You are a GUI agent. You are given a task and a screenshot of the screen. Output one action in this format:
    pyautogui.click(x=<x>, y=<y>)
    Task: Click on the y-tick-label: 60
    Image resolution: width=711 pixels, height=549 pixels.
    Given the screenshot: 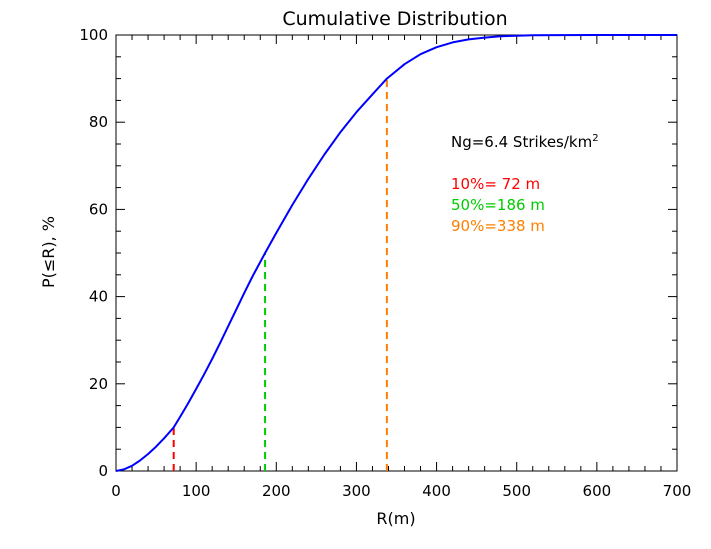 What is the action you would take?
    pyautogui.click(x=98, y=209)
    